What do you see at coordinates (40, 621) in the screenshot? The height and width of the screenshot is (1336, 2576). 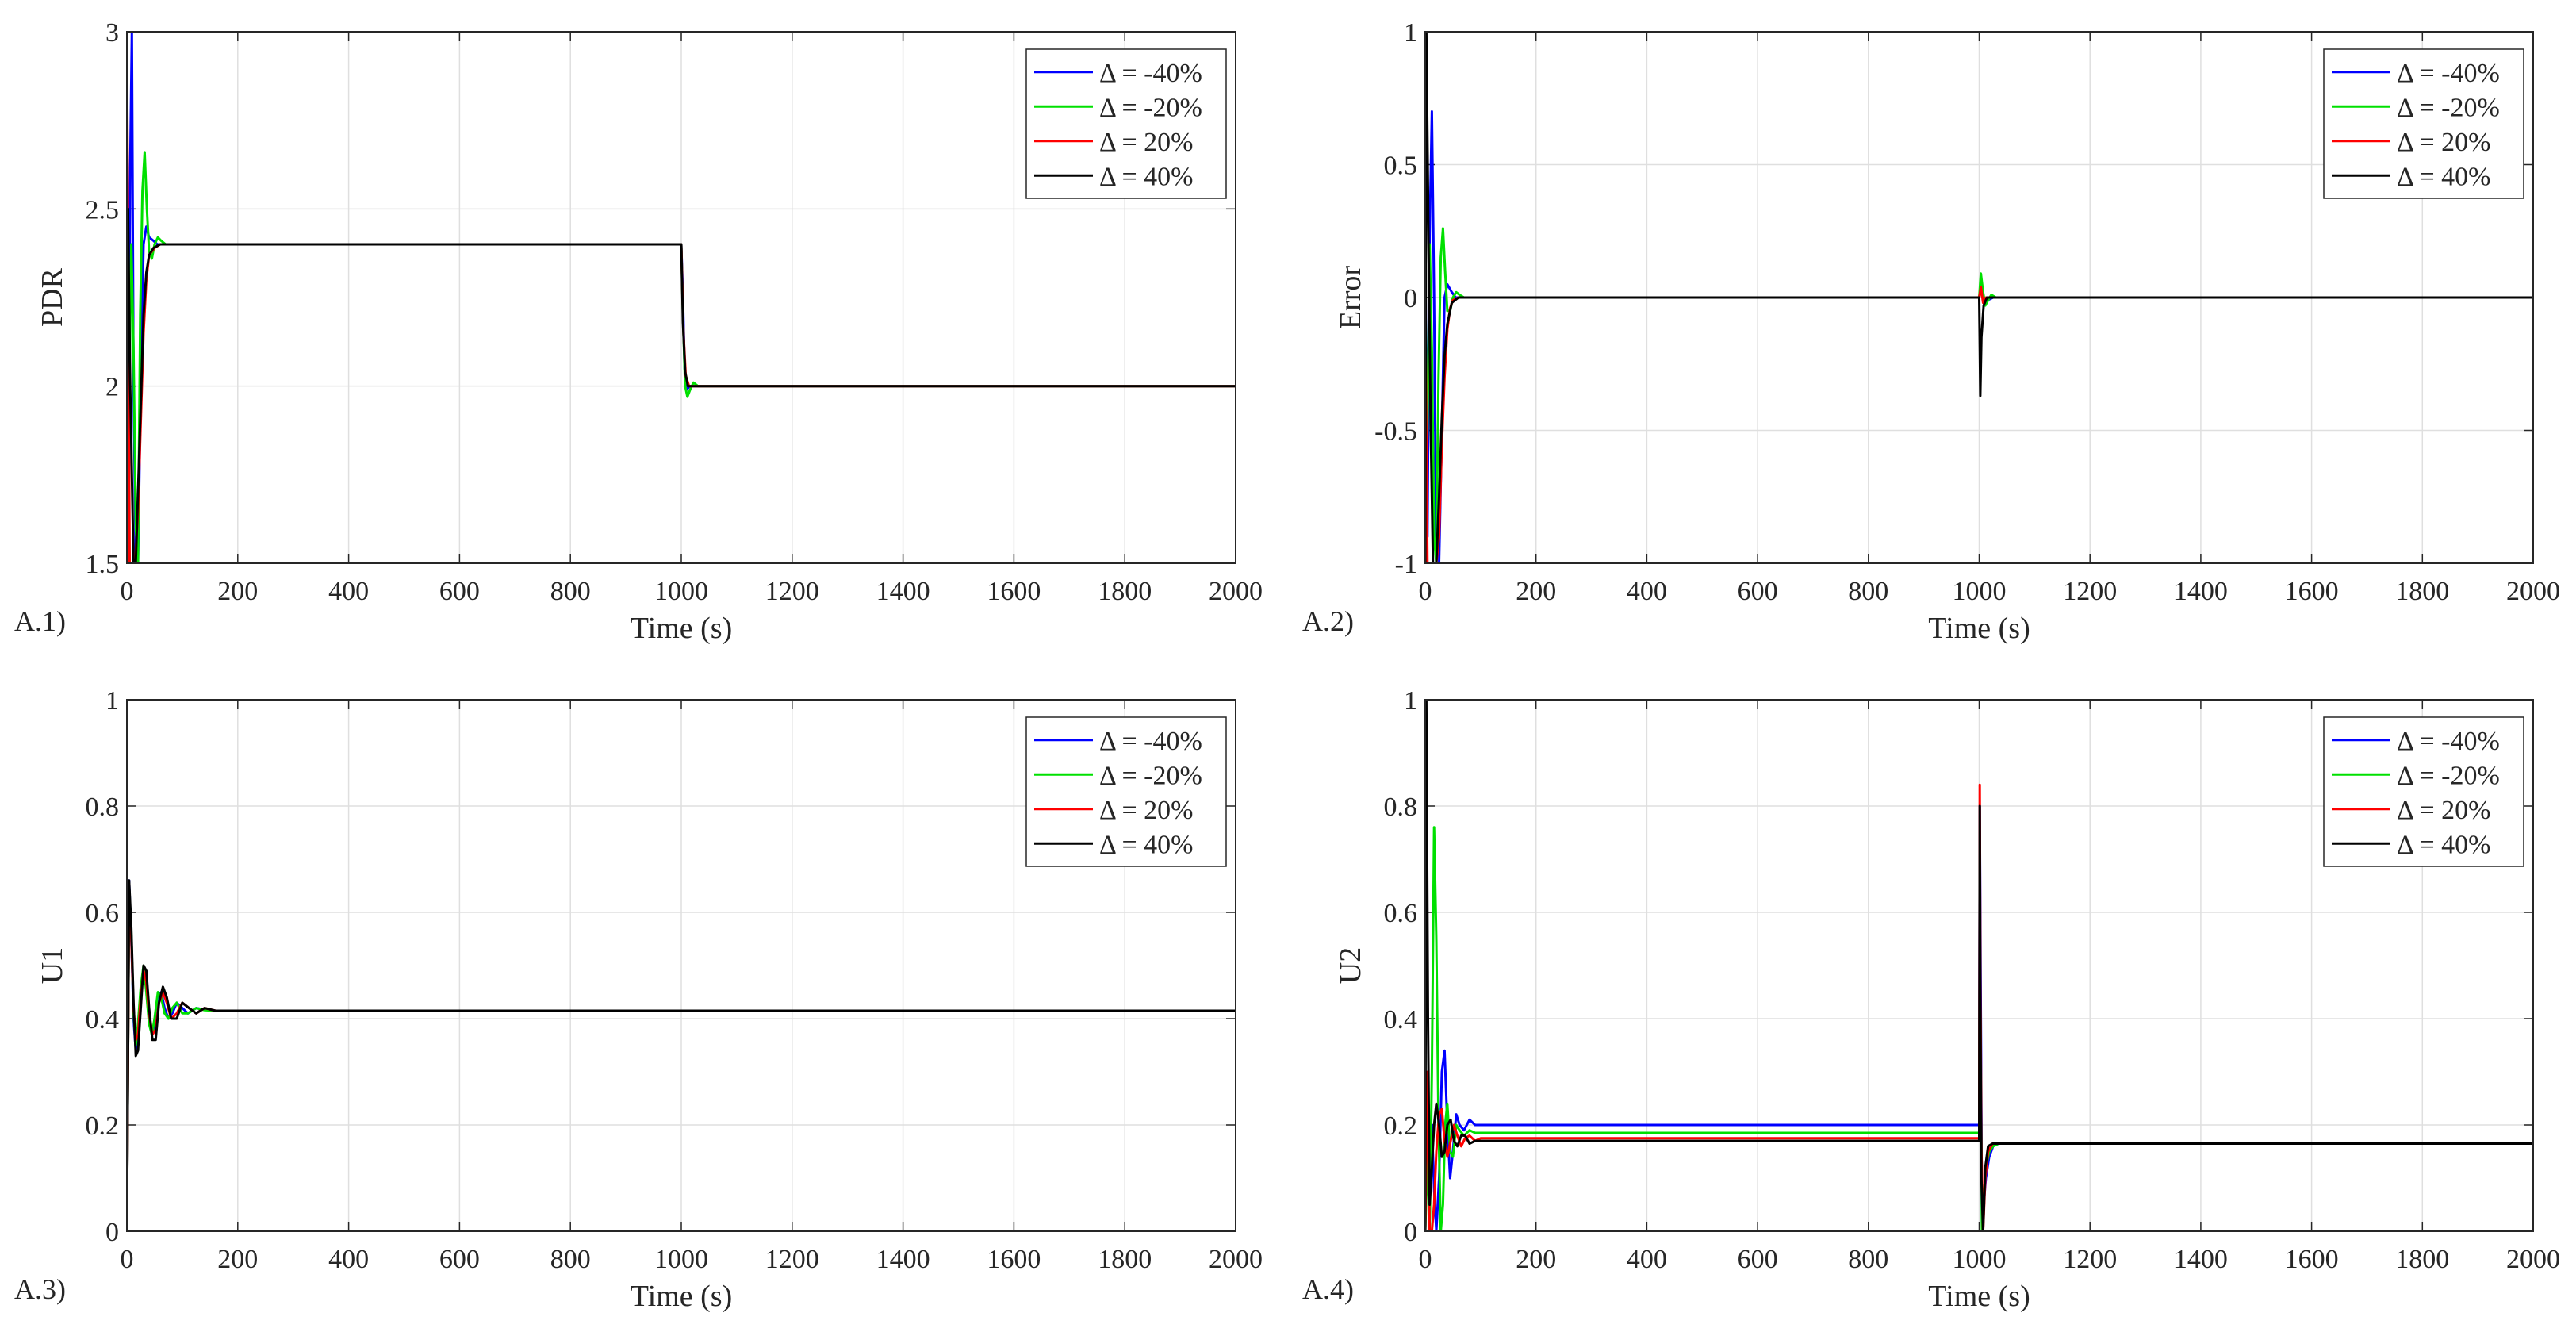 I see `panel-label: A.1)` at bounding box center [40, 621].